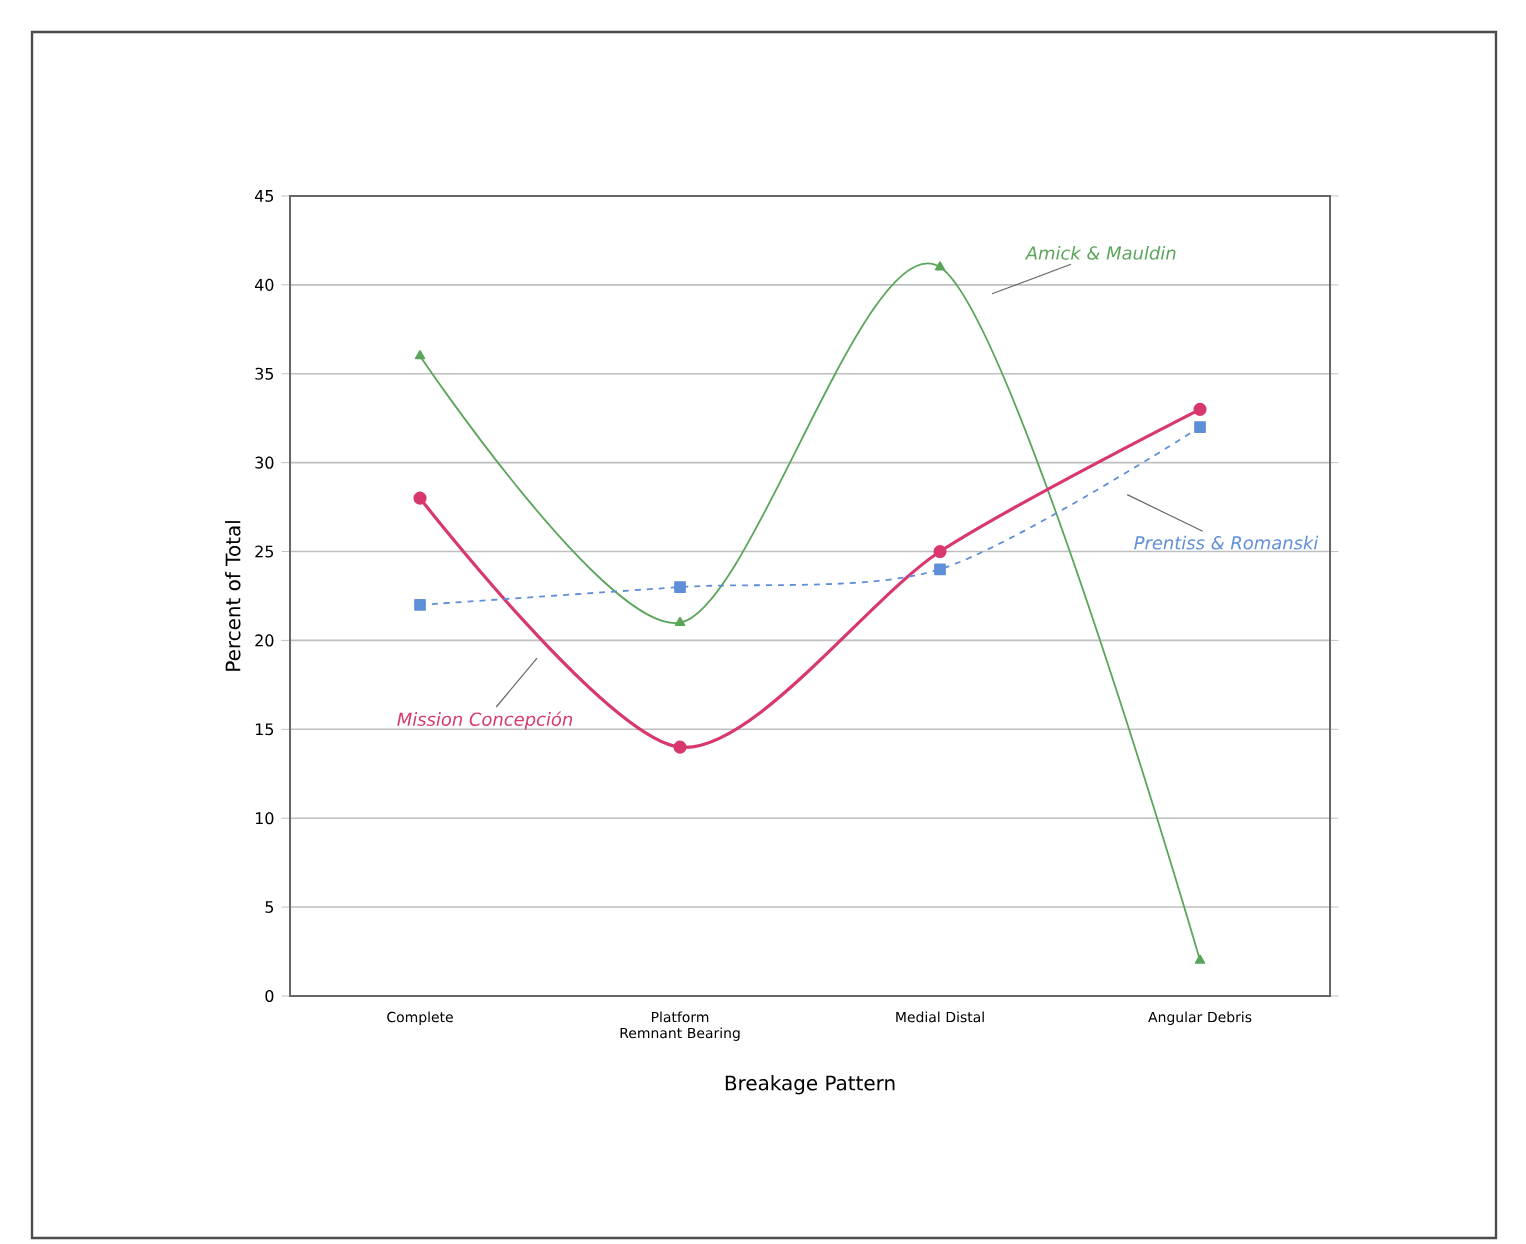 This screenshot has width=1526, height=1244. What do you see at coordinates (1100, 252) in the screenshot?
I see `text: Amick & Mauldin` at bounding box center [1100, 252].